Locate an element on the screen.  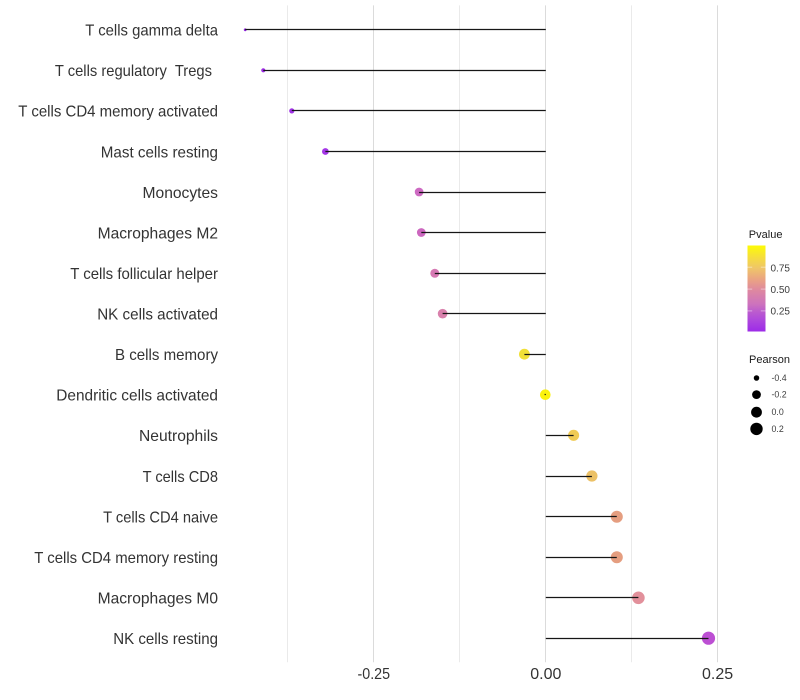
svg-text: Mast cells resting is located at coordinates (159, 152).